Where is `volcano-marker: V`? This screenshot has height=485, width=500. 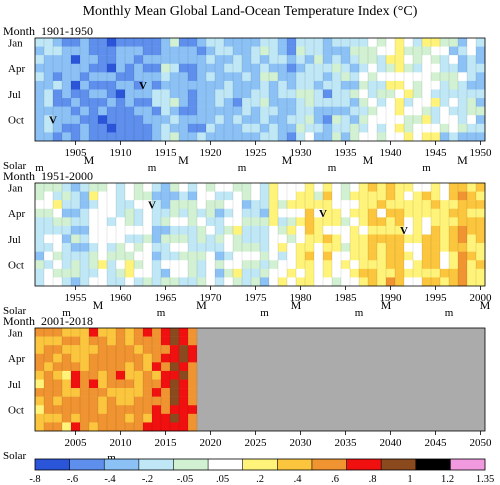 volcano-marker: V is located at coordinates (152, 205).